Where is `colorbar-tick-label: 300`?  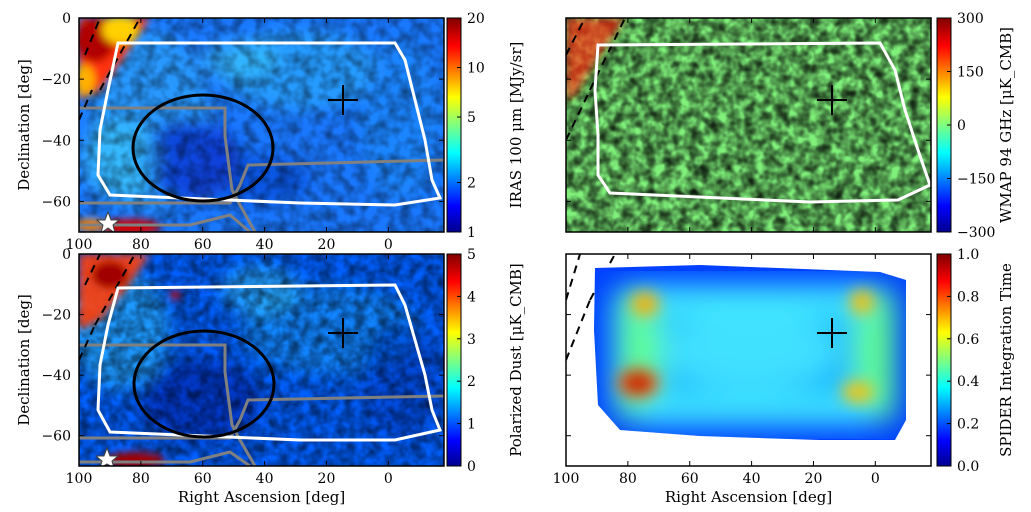 colorbar-tick-label: 300 is located at coordinates (970, 19).